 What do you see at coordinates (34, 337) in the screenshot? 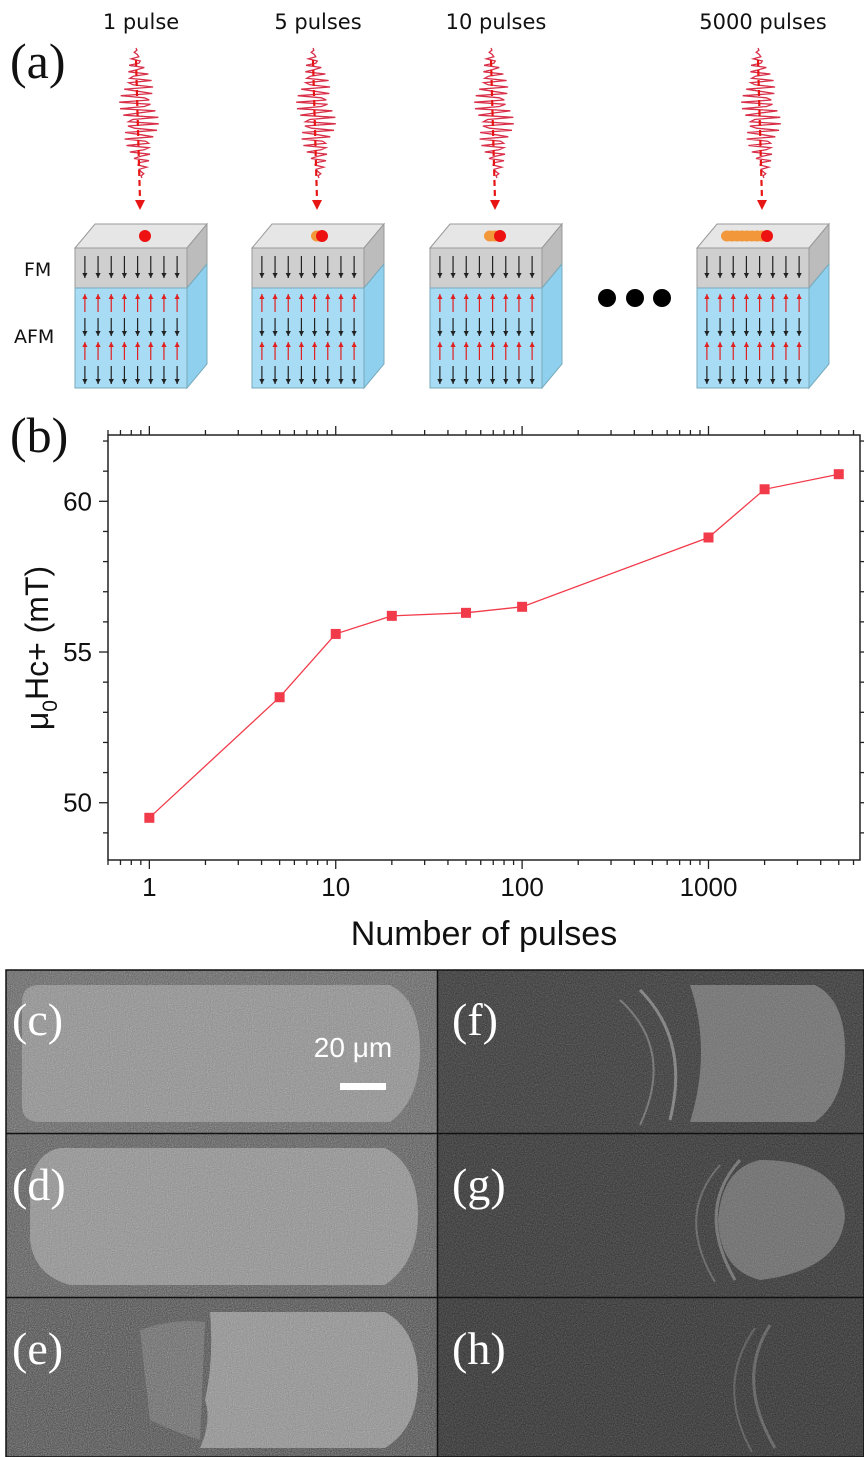
I see `afm-layer-label: AFM` at bounding box center [34, 337].